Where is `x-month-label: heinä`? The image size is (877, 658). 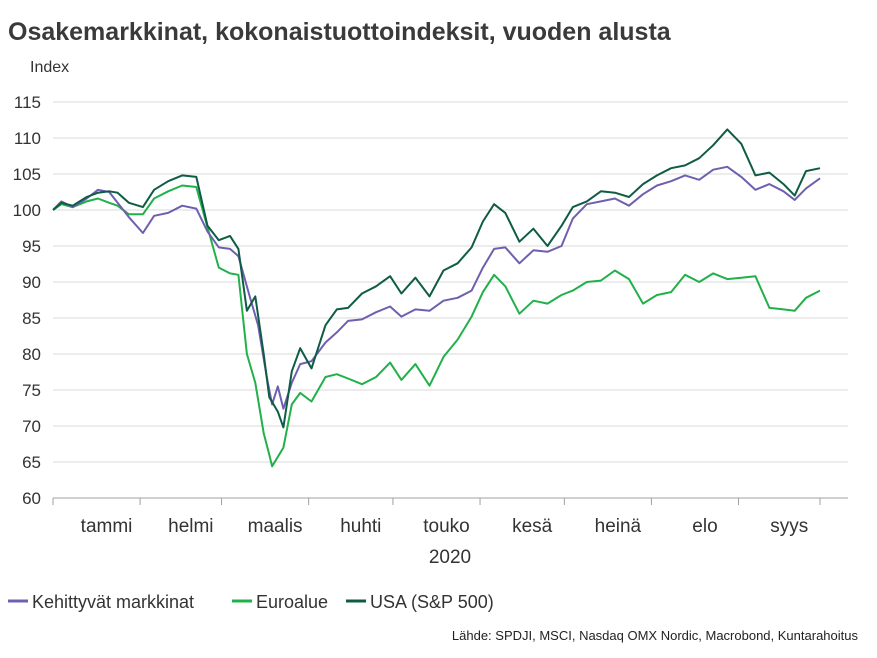
x-month-label: heinä is located at coordinates (618, 526).